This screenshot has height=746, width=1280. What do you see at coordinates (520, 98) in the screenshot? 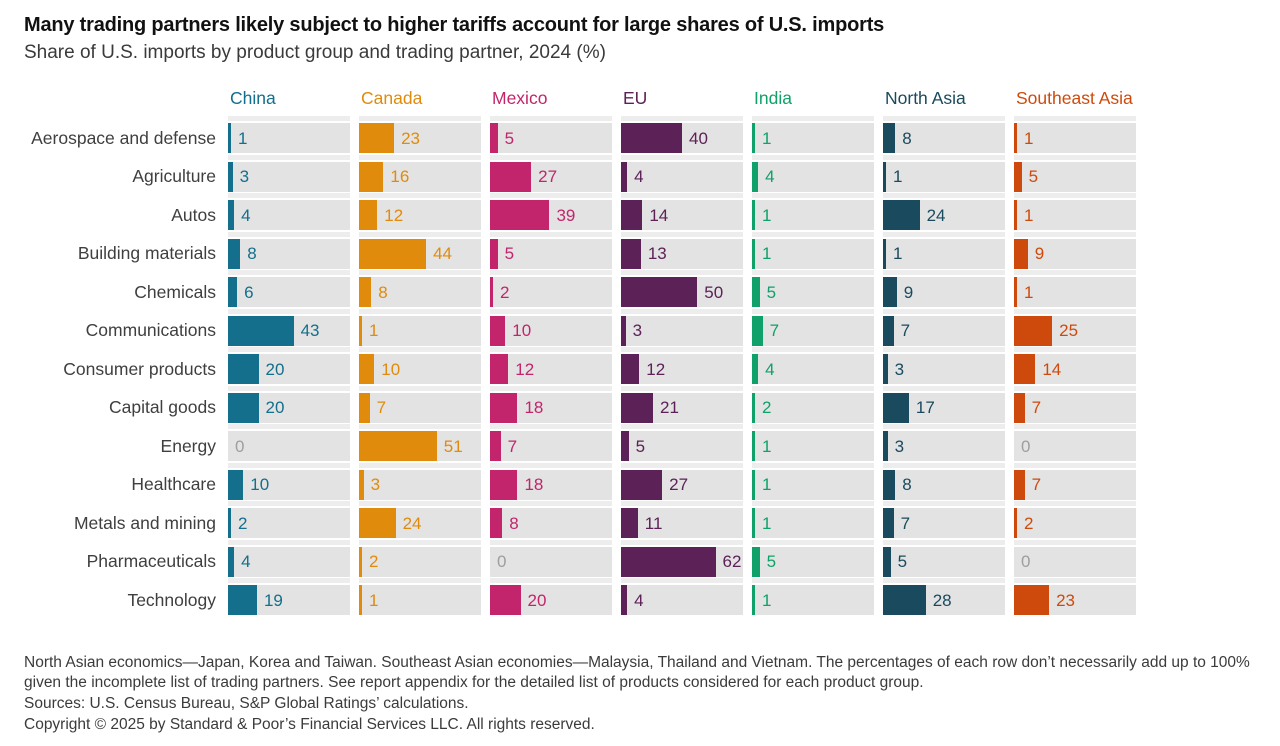
I see `column-header: Mexico` at bounding box center [520, 98].